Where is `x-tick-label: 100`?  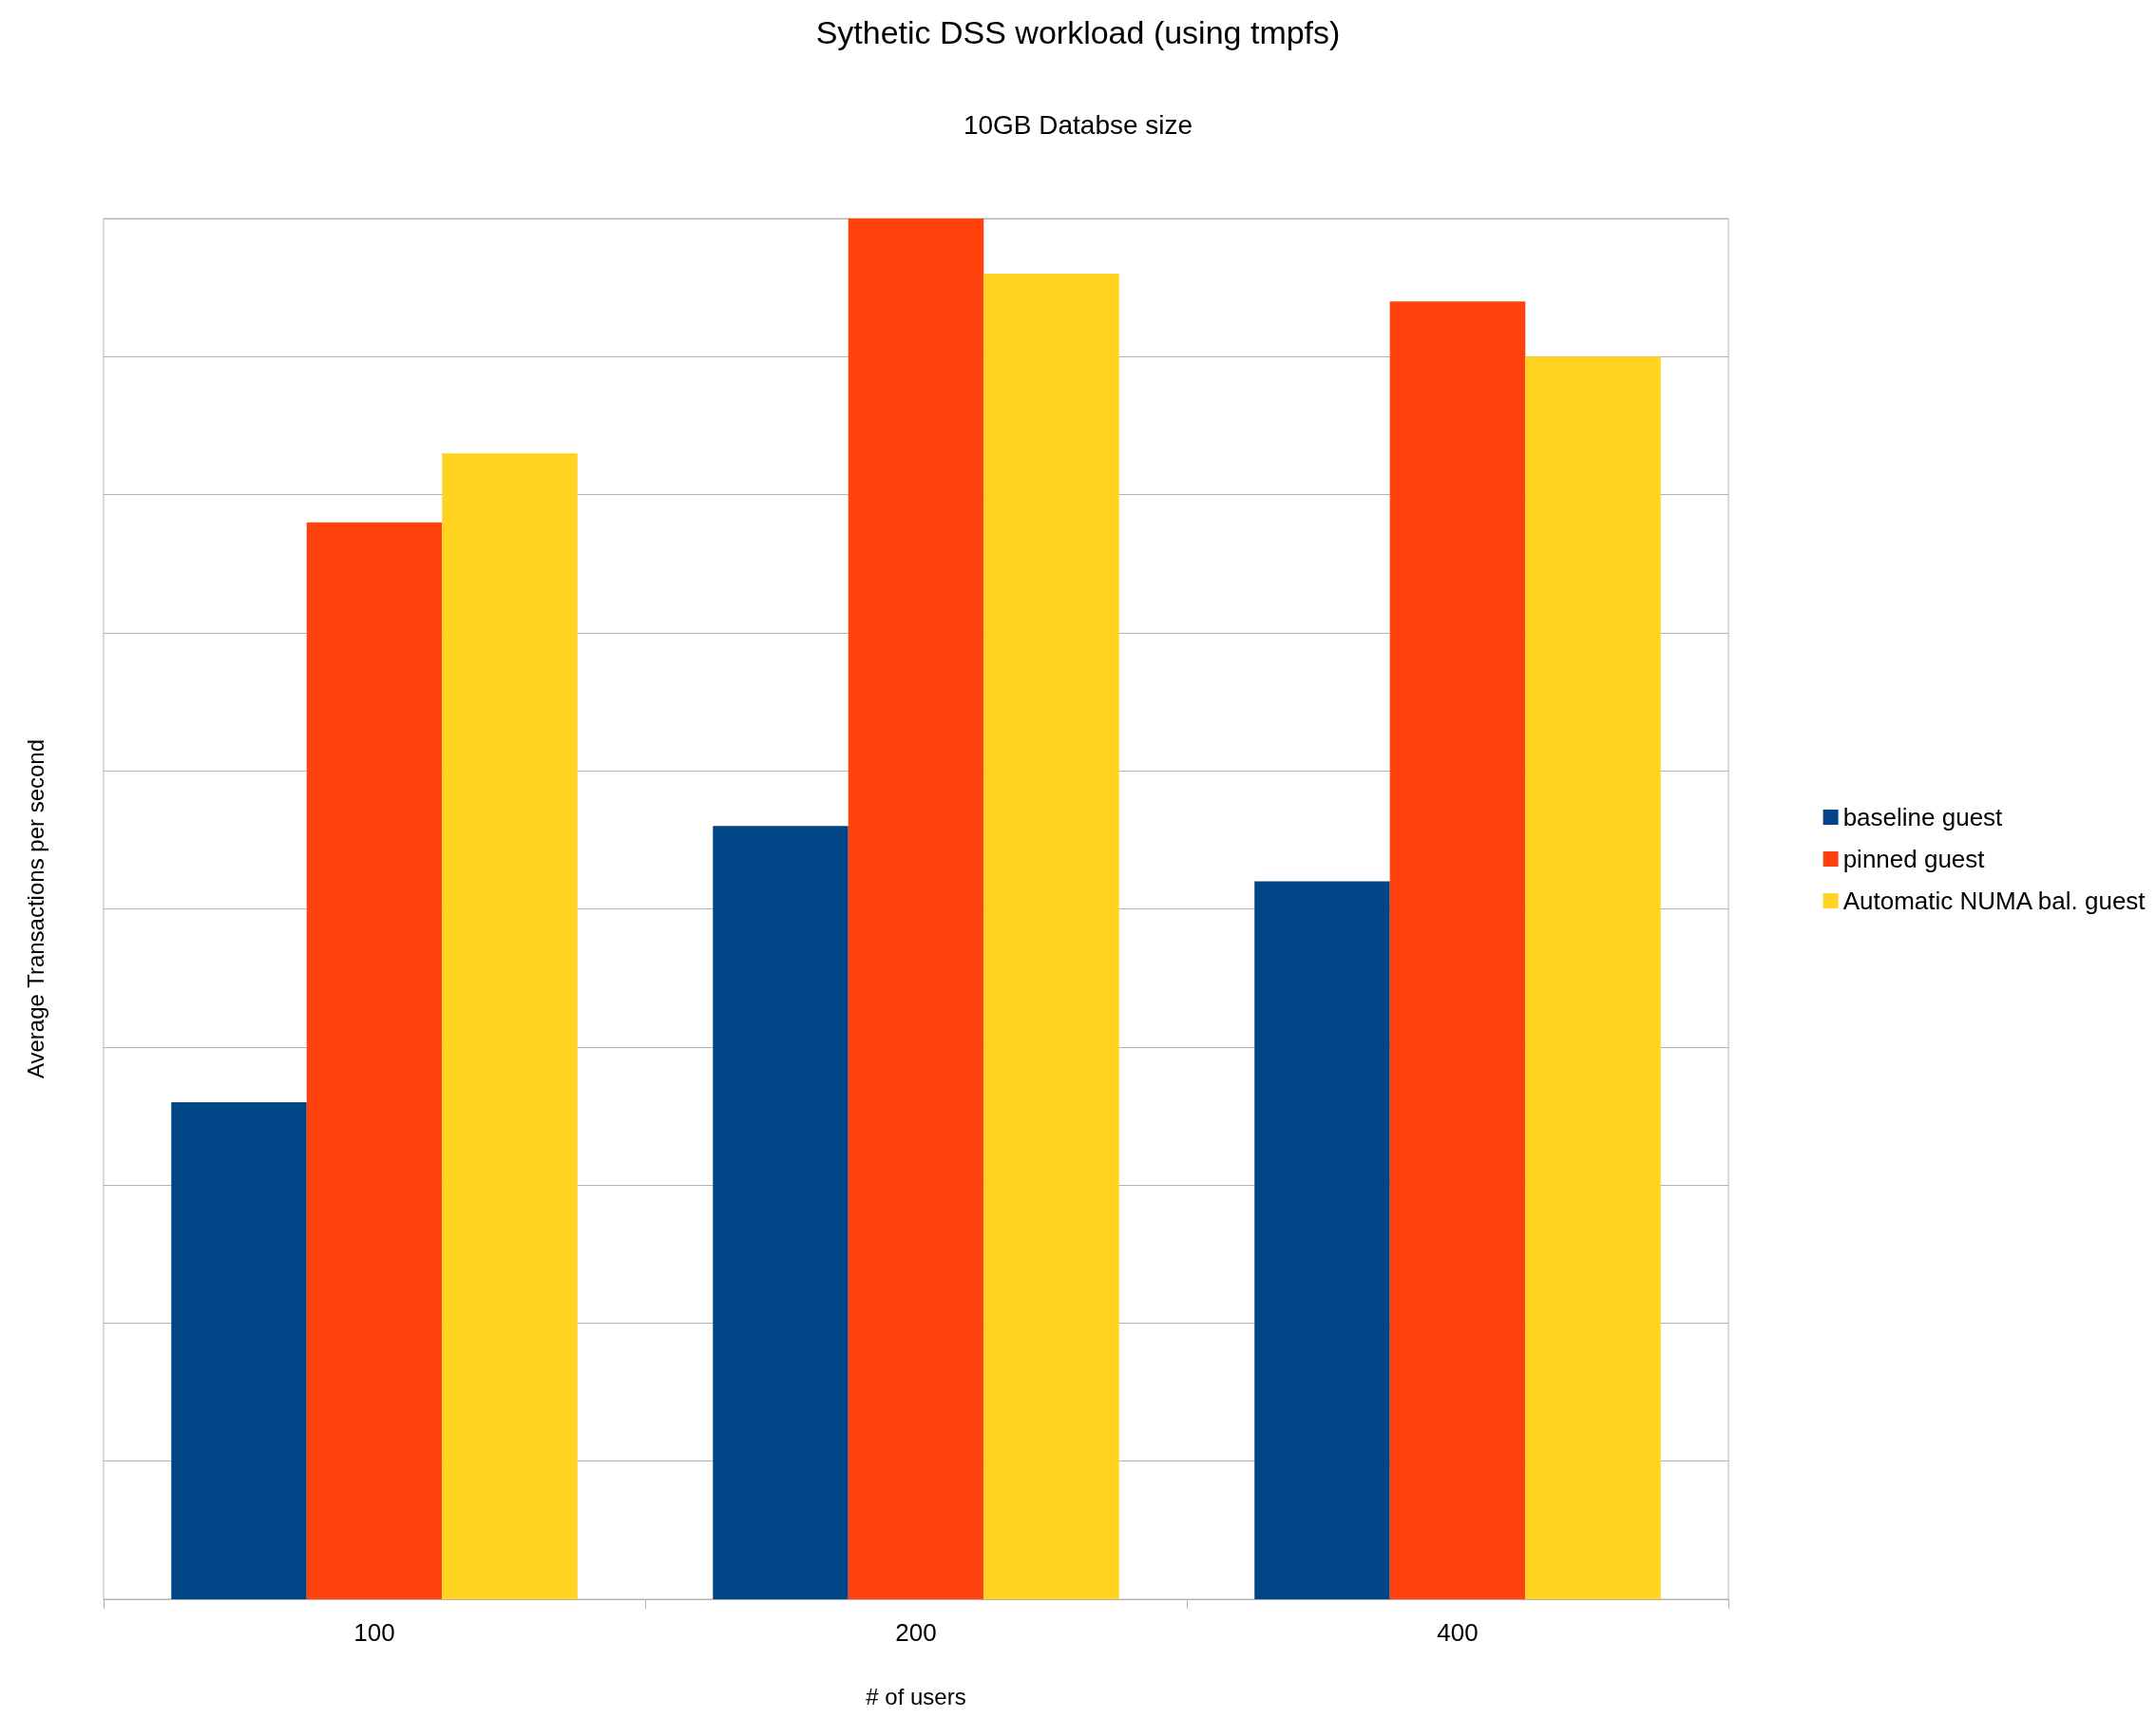
x-tick-label: 100 is located at coordinates (374, 1632).